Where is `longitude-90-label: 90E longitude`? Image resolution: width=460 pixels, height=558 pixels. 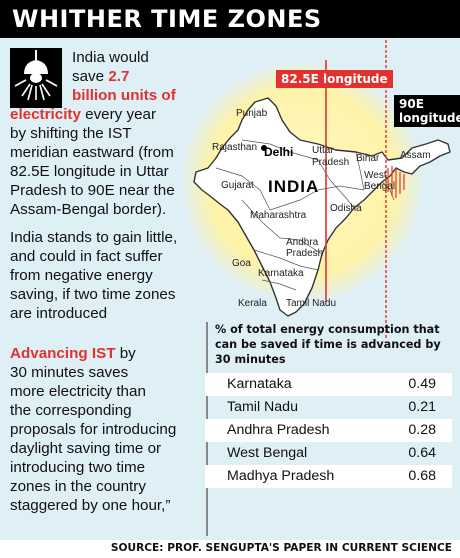 longitude-90-label: 90E longitude is located at coordinates (427, 111).